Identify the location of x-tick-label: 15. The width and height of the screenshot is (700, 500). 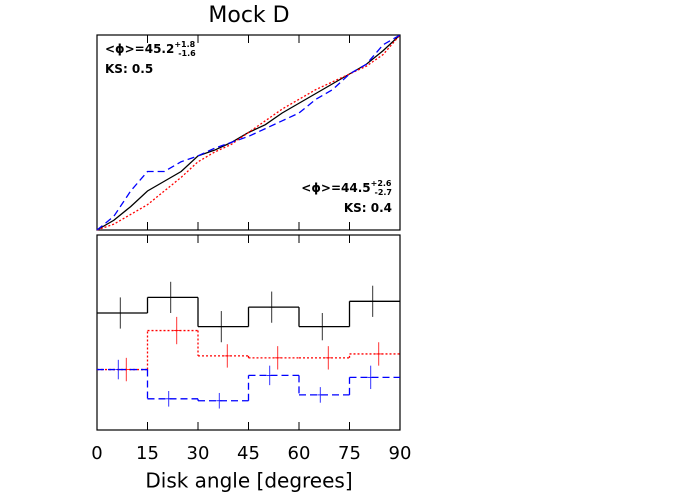
(147, 453).